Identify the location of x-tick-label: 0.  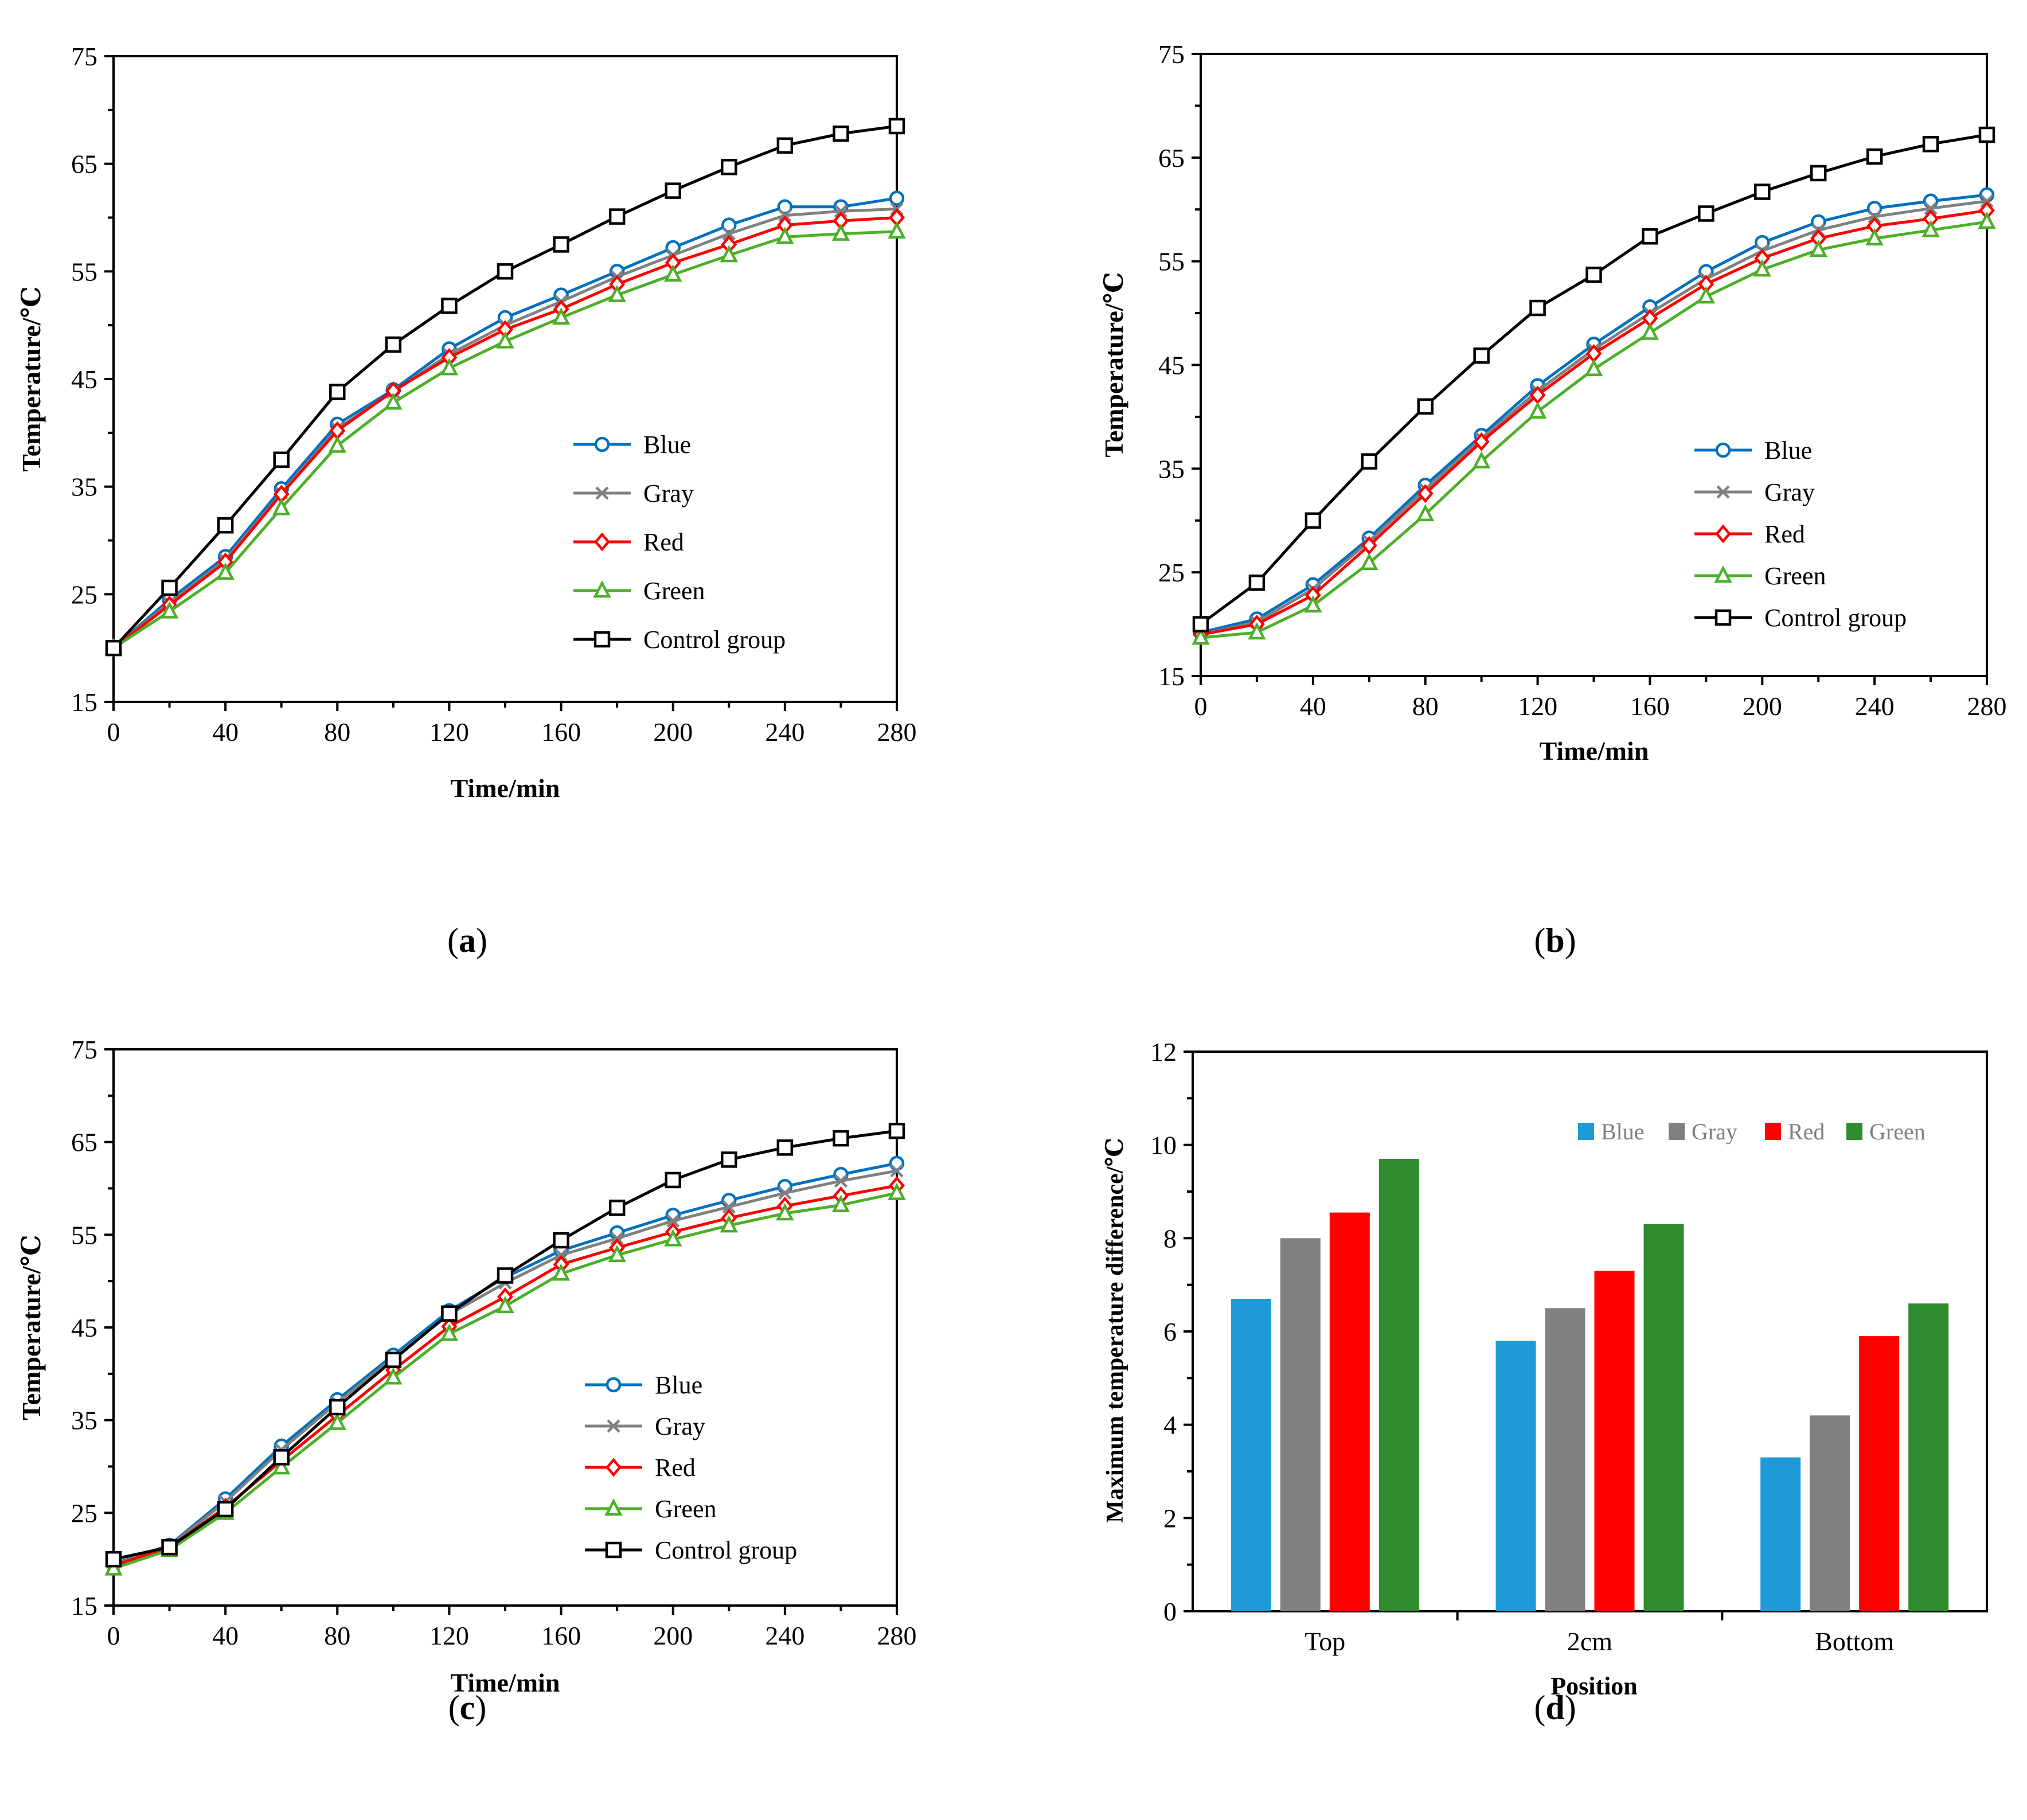
(113, 732).